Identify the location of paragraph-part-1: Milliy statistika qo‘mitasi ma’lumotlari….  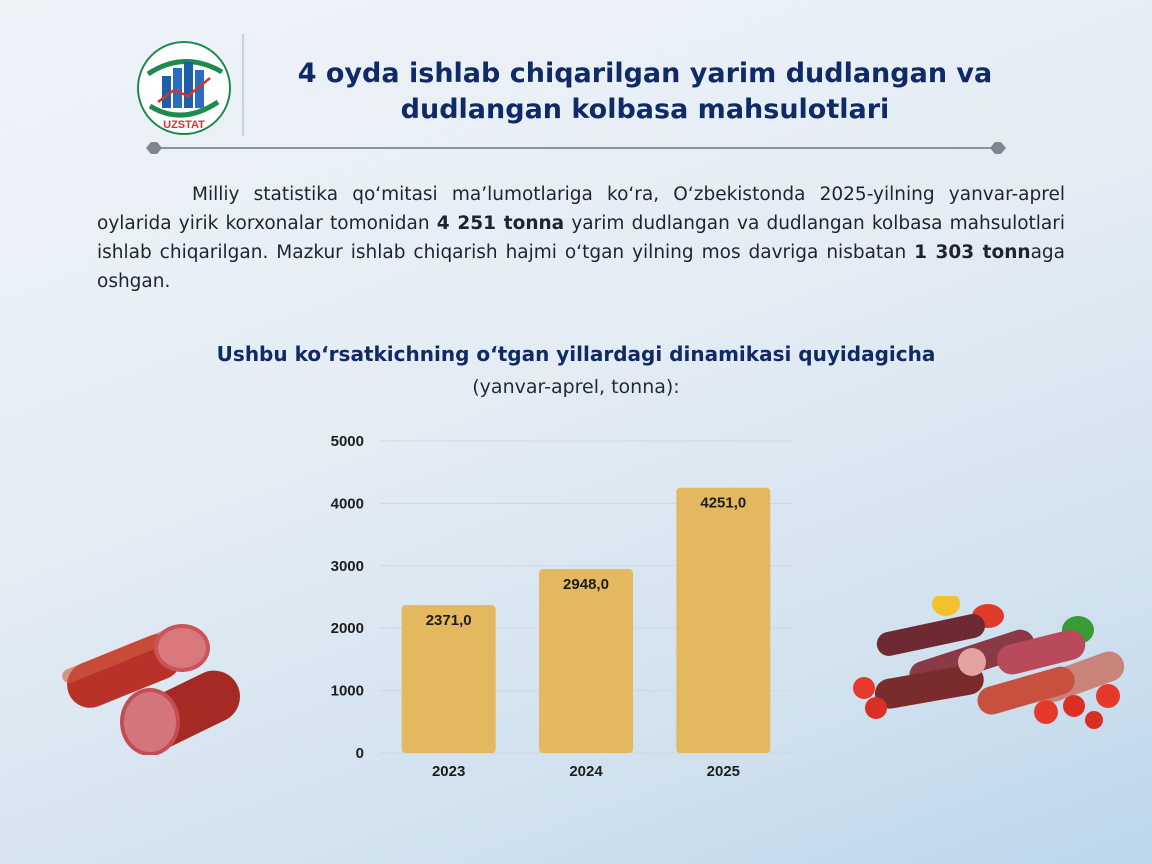
(581, 209).